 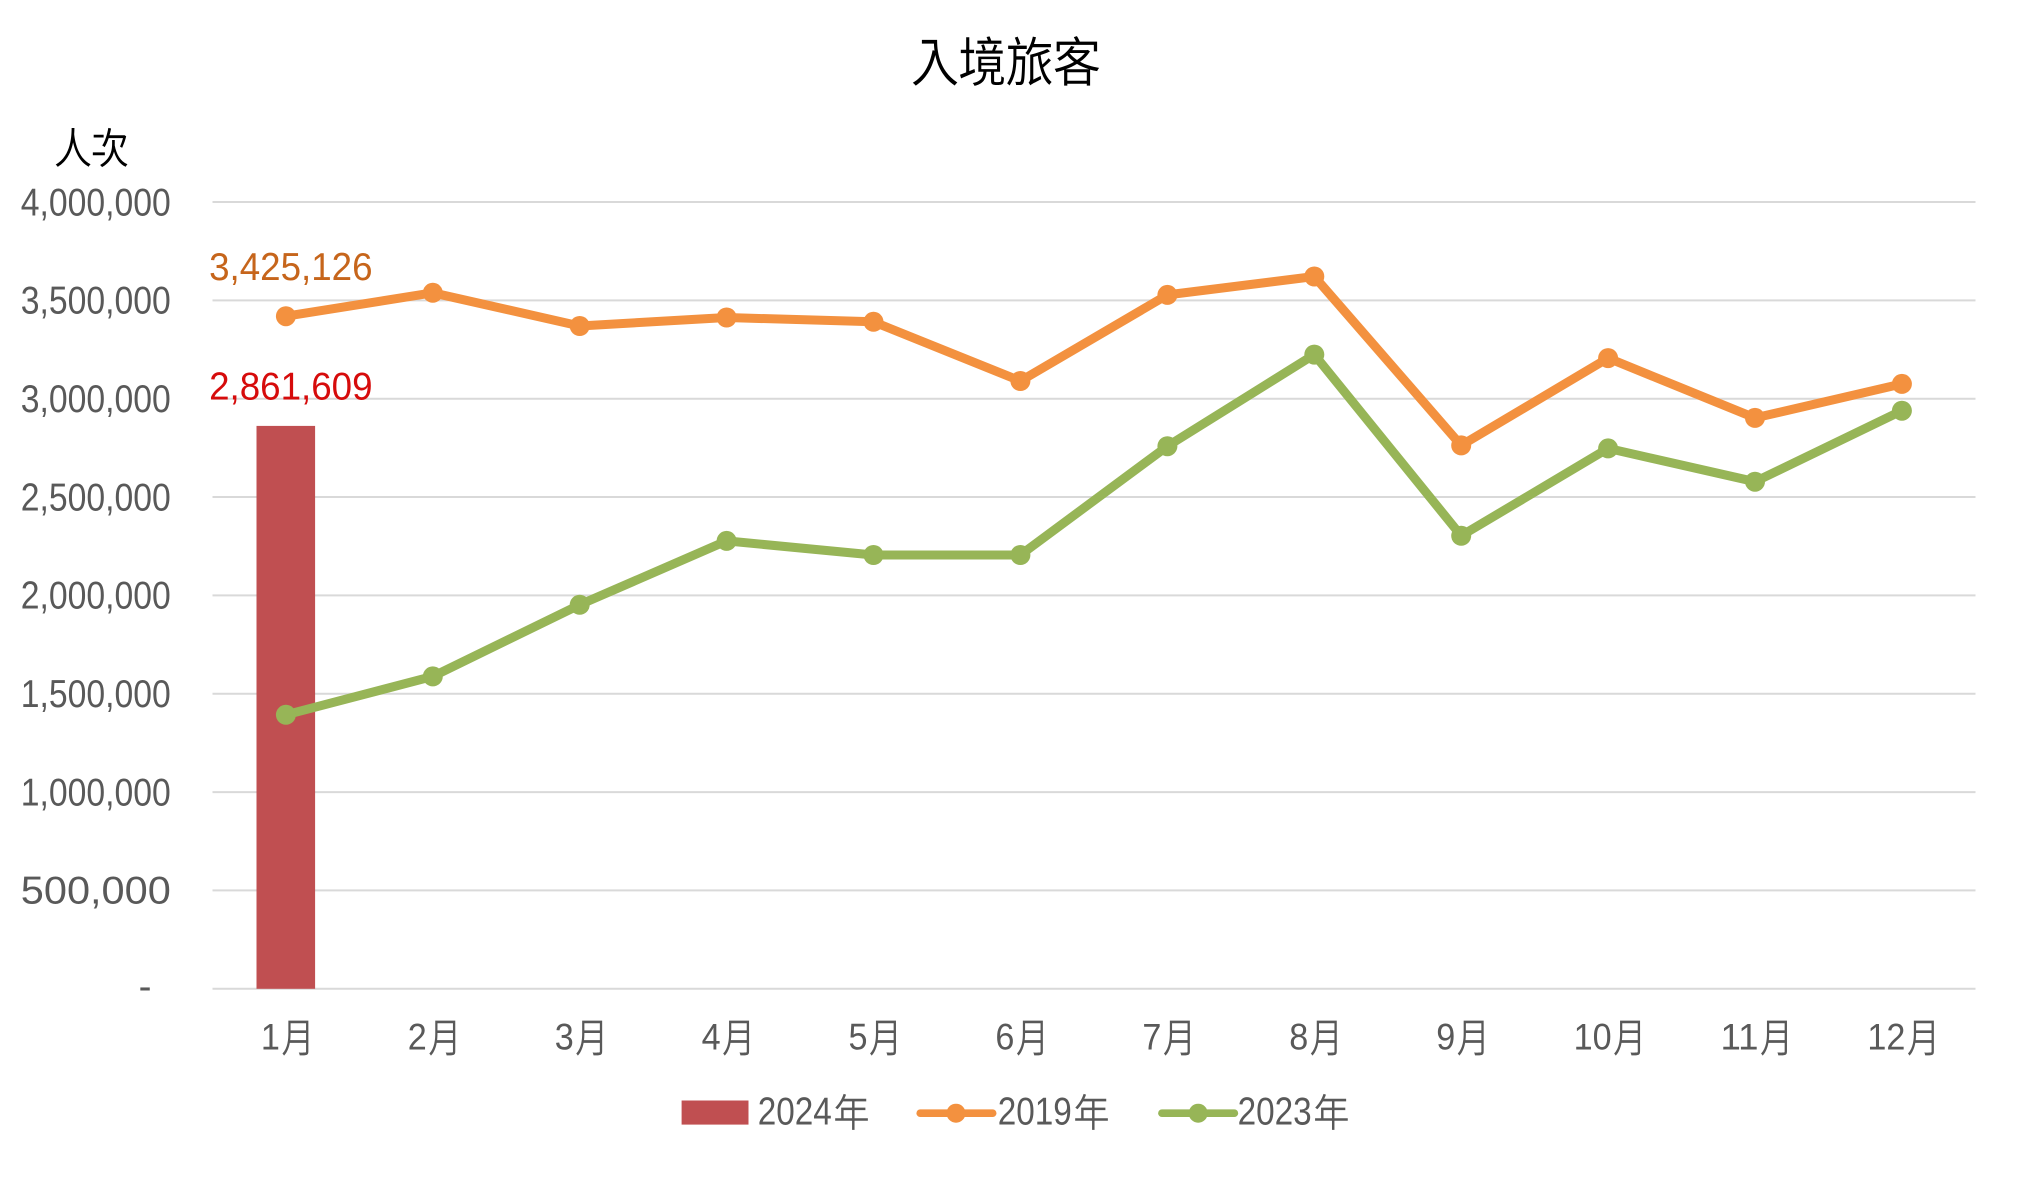 I want to click on svg-text: 500,000, so click(x=96, y=891).